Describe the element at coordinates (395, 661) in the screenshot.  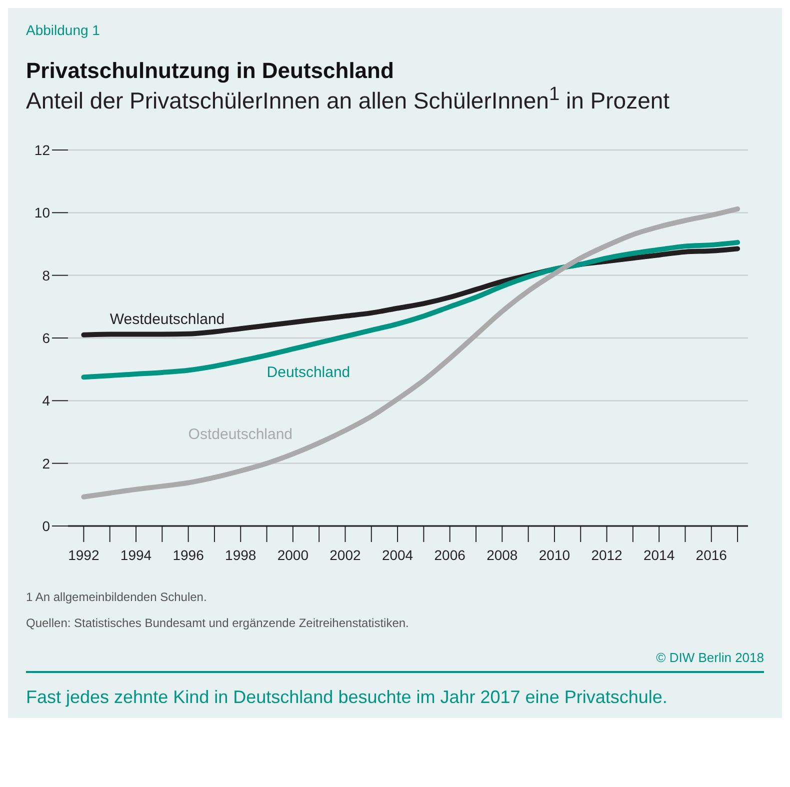
I see `text: © DIW Berlin 2018` at that location.